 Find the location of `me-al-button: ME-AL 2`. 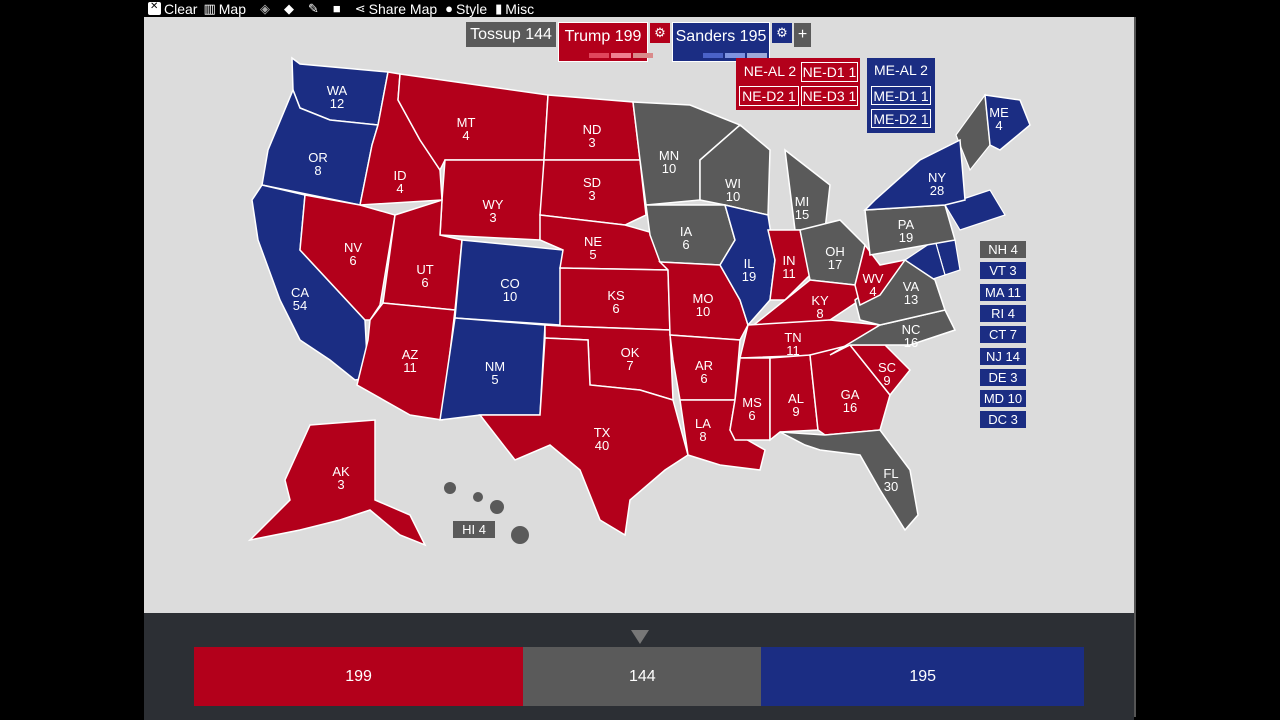

me-al-button: ME-AL 2 is located at coordinates (901, 71).